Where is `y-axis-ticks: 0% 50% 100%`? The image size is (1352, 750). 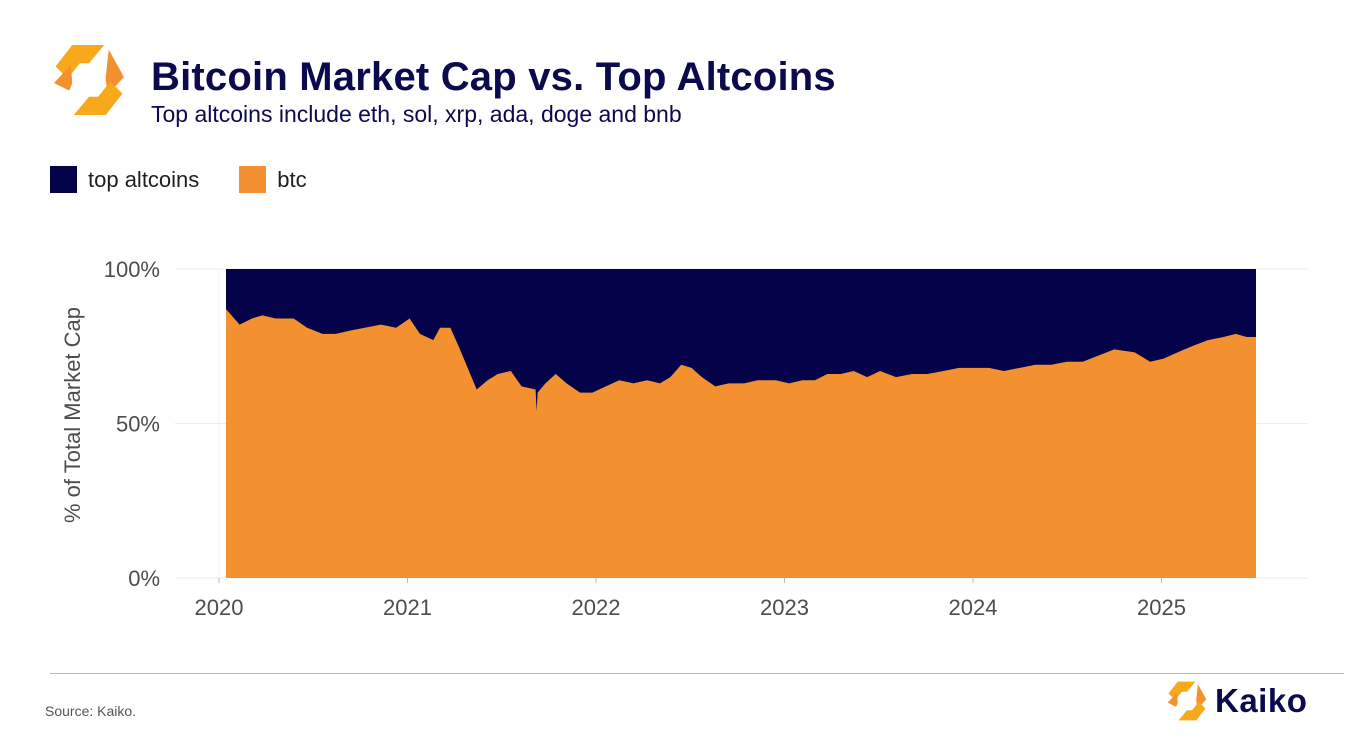 y-axis-ticks: 0% 50% 100% is located at coordinates (132, 424).